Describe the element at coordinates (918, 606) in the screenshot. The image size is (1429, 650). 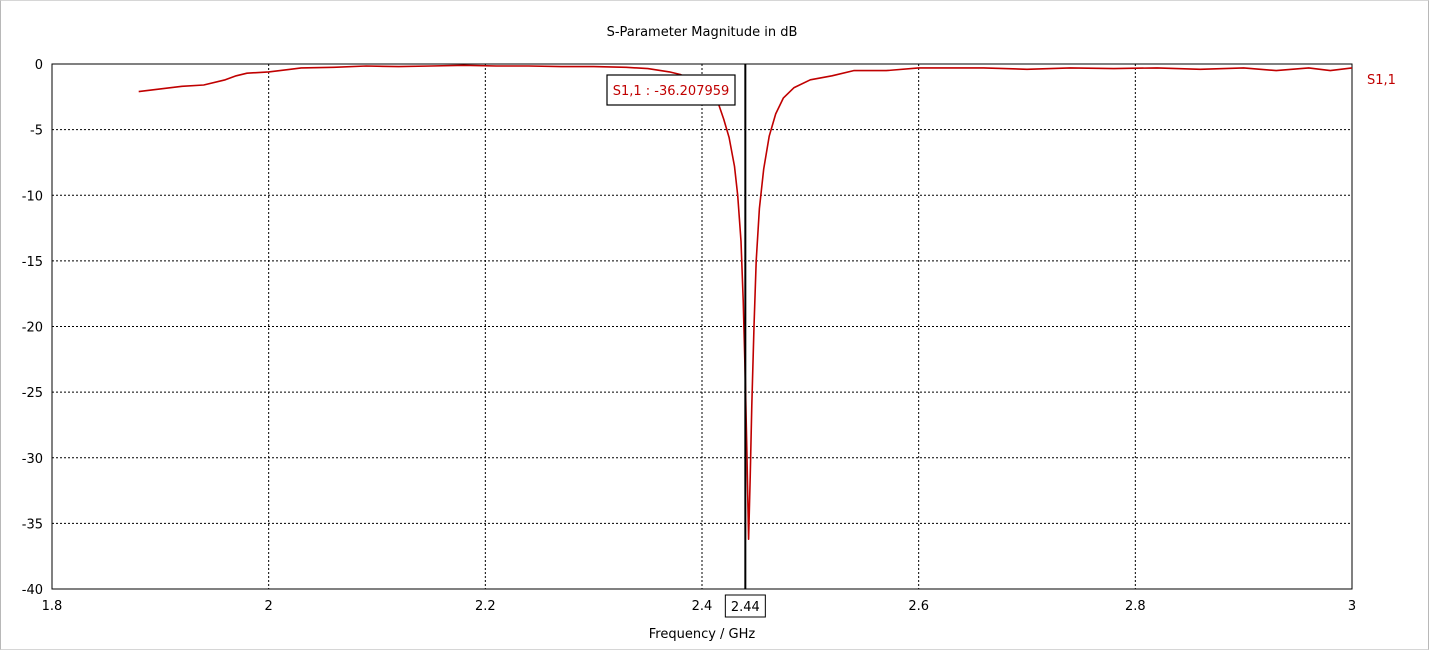
I see `x-tick-label: 2.6` at that location.